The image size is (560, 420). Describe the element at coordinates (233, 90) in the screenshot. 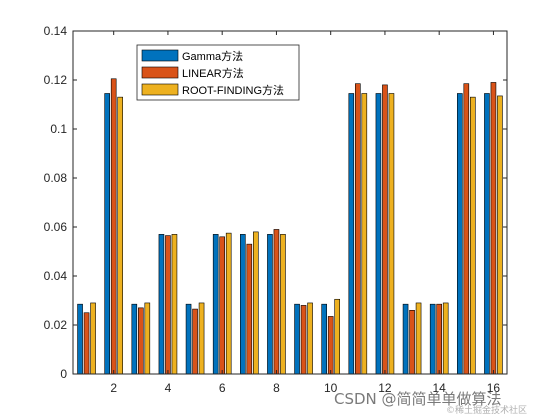

I see `legend-label-3: ROOT-FINDING方法` at that location.